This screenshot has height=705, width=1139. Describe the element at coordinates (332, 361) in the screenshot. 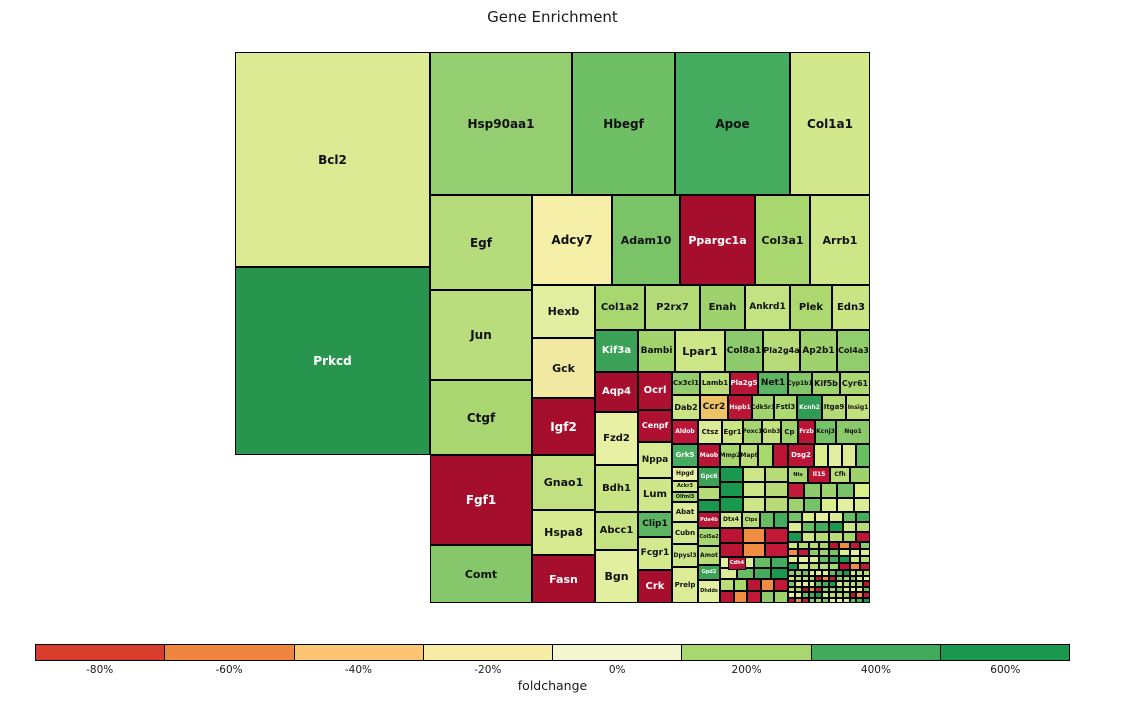

I see `treemap-cell-prkcd: Prkcd` at that location.